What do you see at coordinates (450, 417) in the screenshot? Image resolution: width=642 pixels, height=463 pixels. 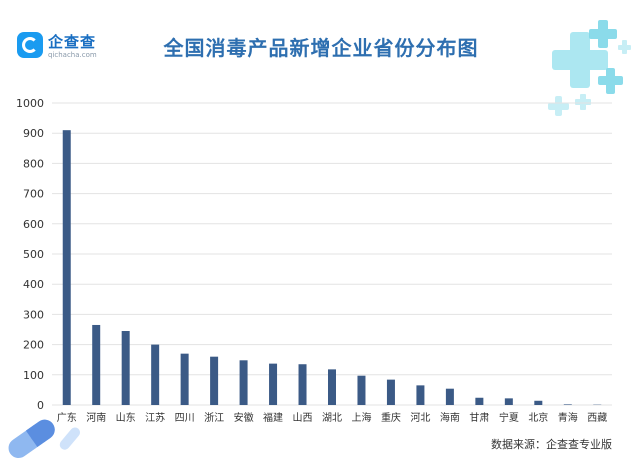 I see `x-tick-label: 海南` at bounding box center [450, 417].